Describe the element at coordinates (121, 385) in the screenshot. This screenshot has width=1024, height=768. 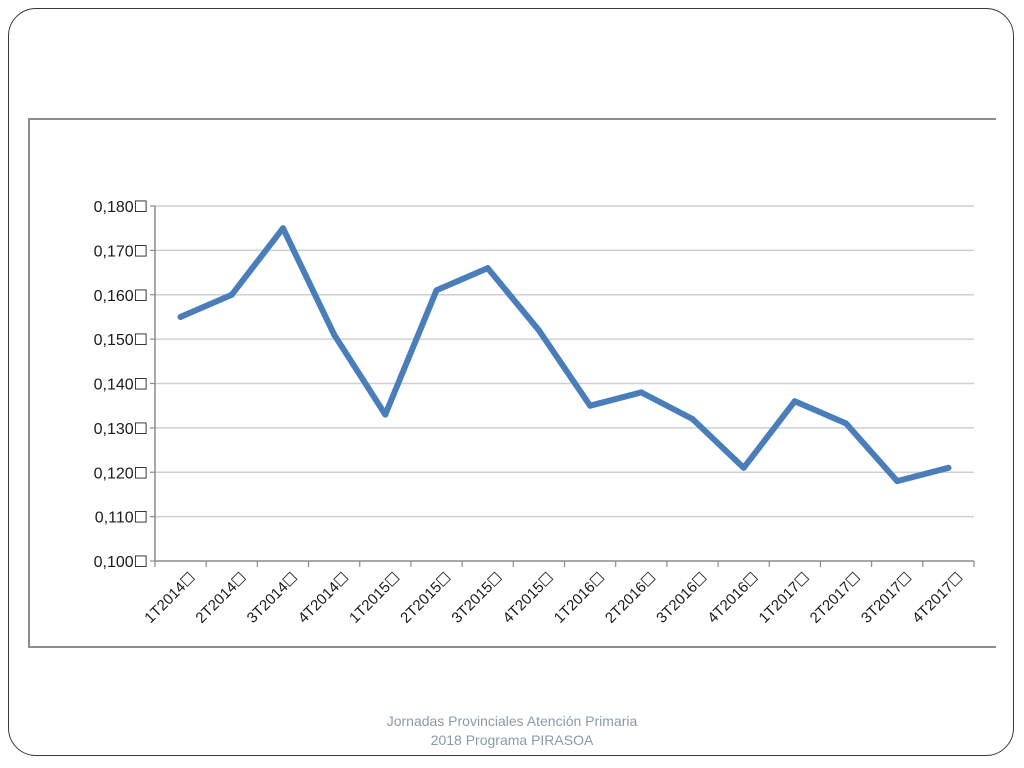
I see `y-tick-label: 0,140☐` at that location.